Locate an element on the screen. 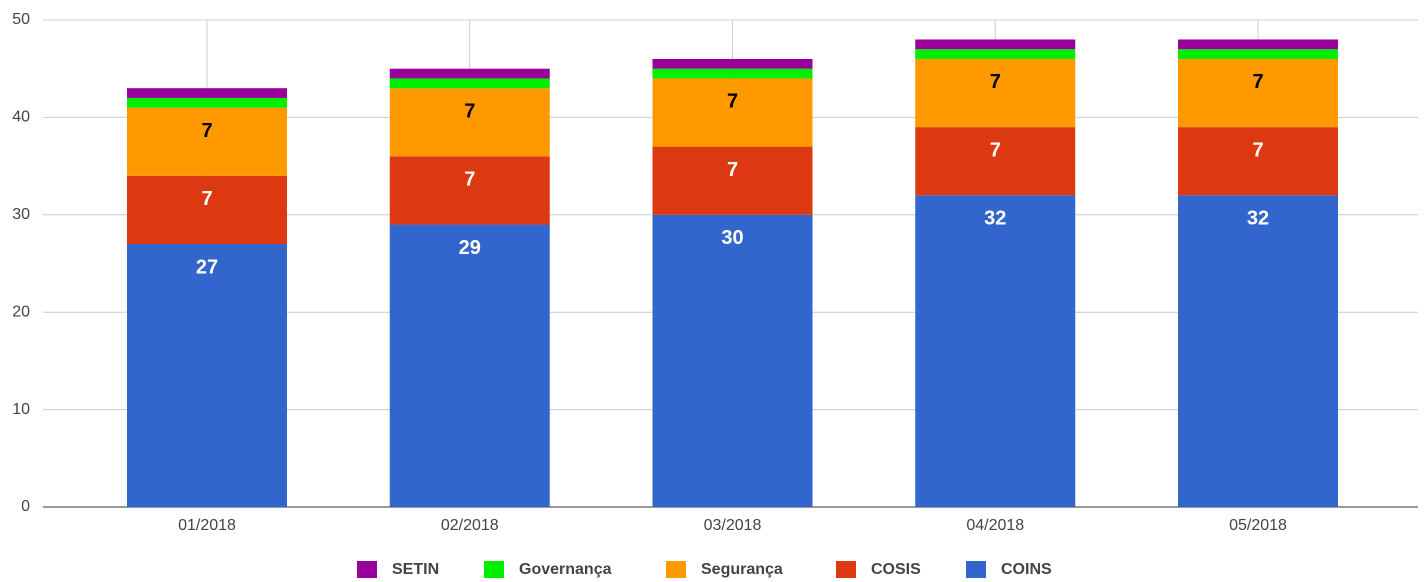 This screenshot has width=1426, height=582. legend-label: Governança is located at coordinates (565, 569).